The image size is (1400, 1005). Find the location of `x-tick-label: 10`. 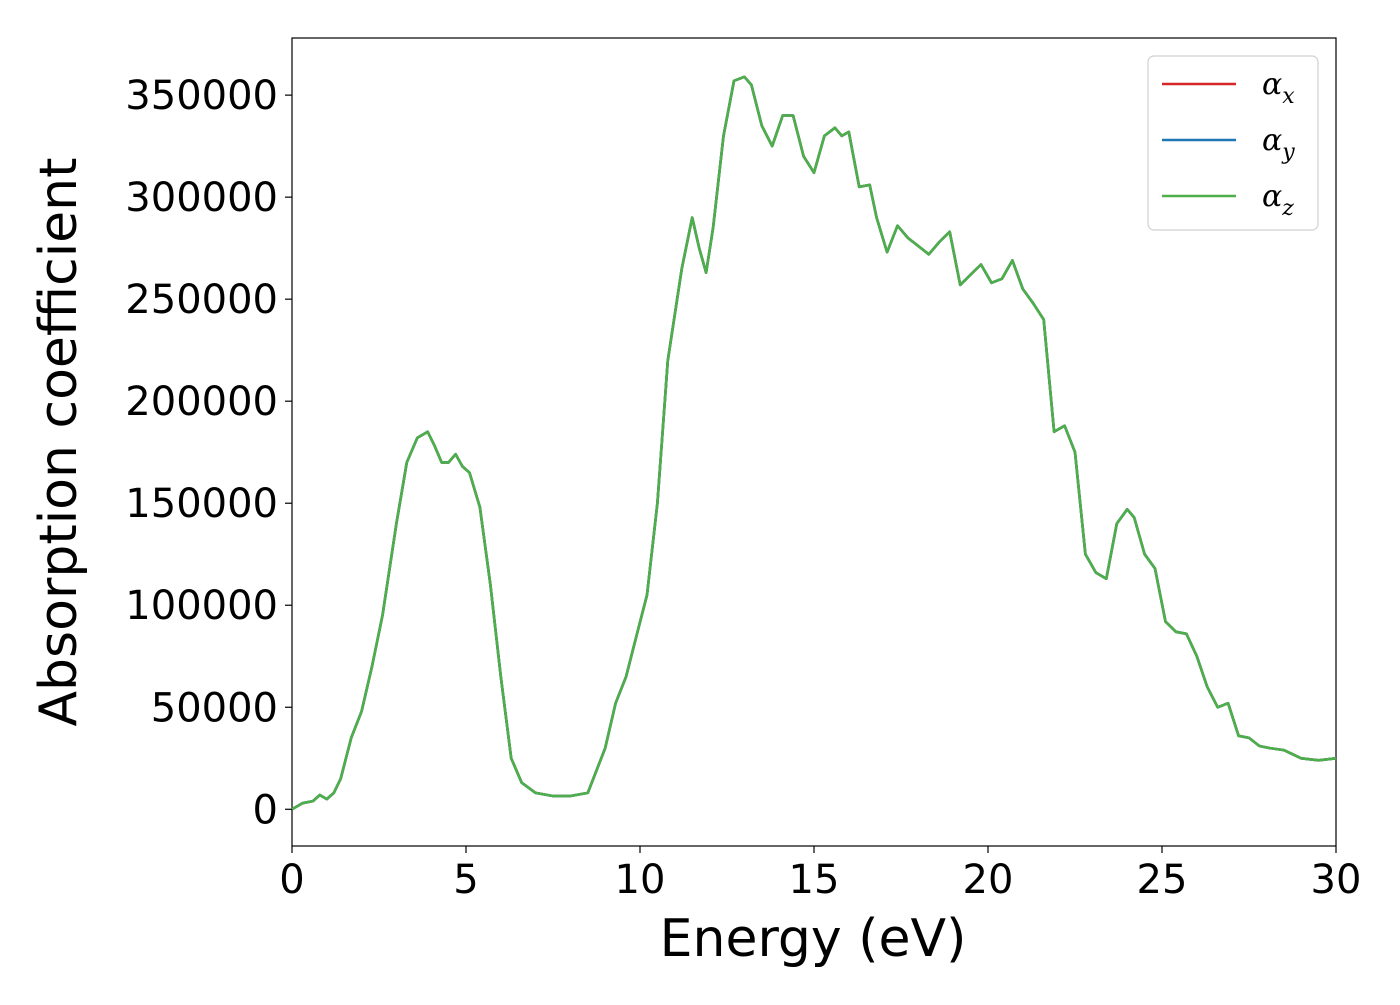

x-tick-label: 10 is located at coordinates (640, 880).